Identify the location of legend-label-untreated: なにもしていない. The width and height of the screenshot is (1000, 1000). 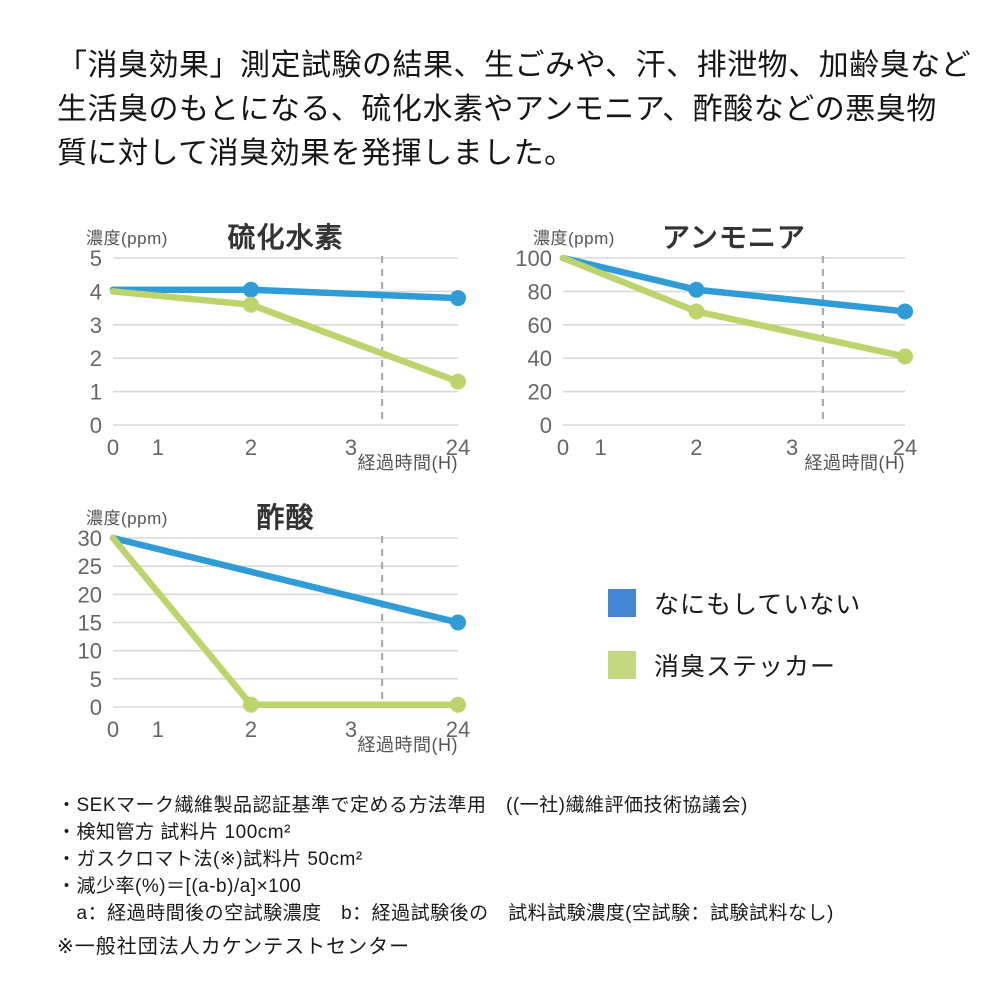
(758, 605).